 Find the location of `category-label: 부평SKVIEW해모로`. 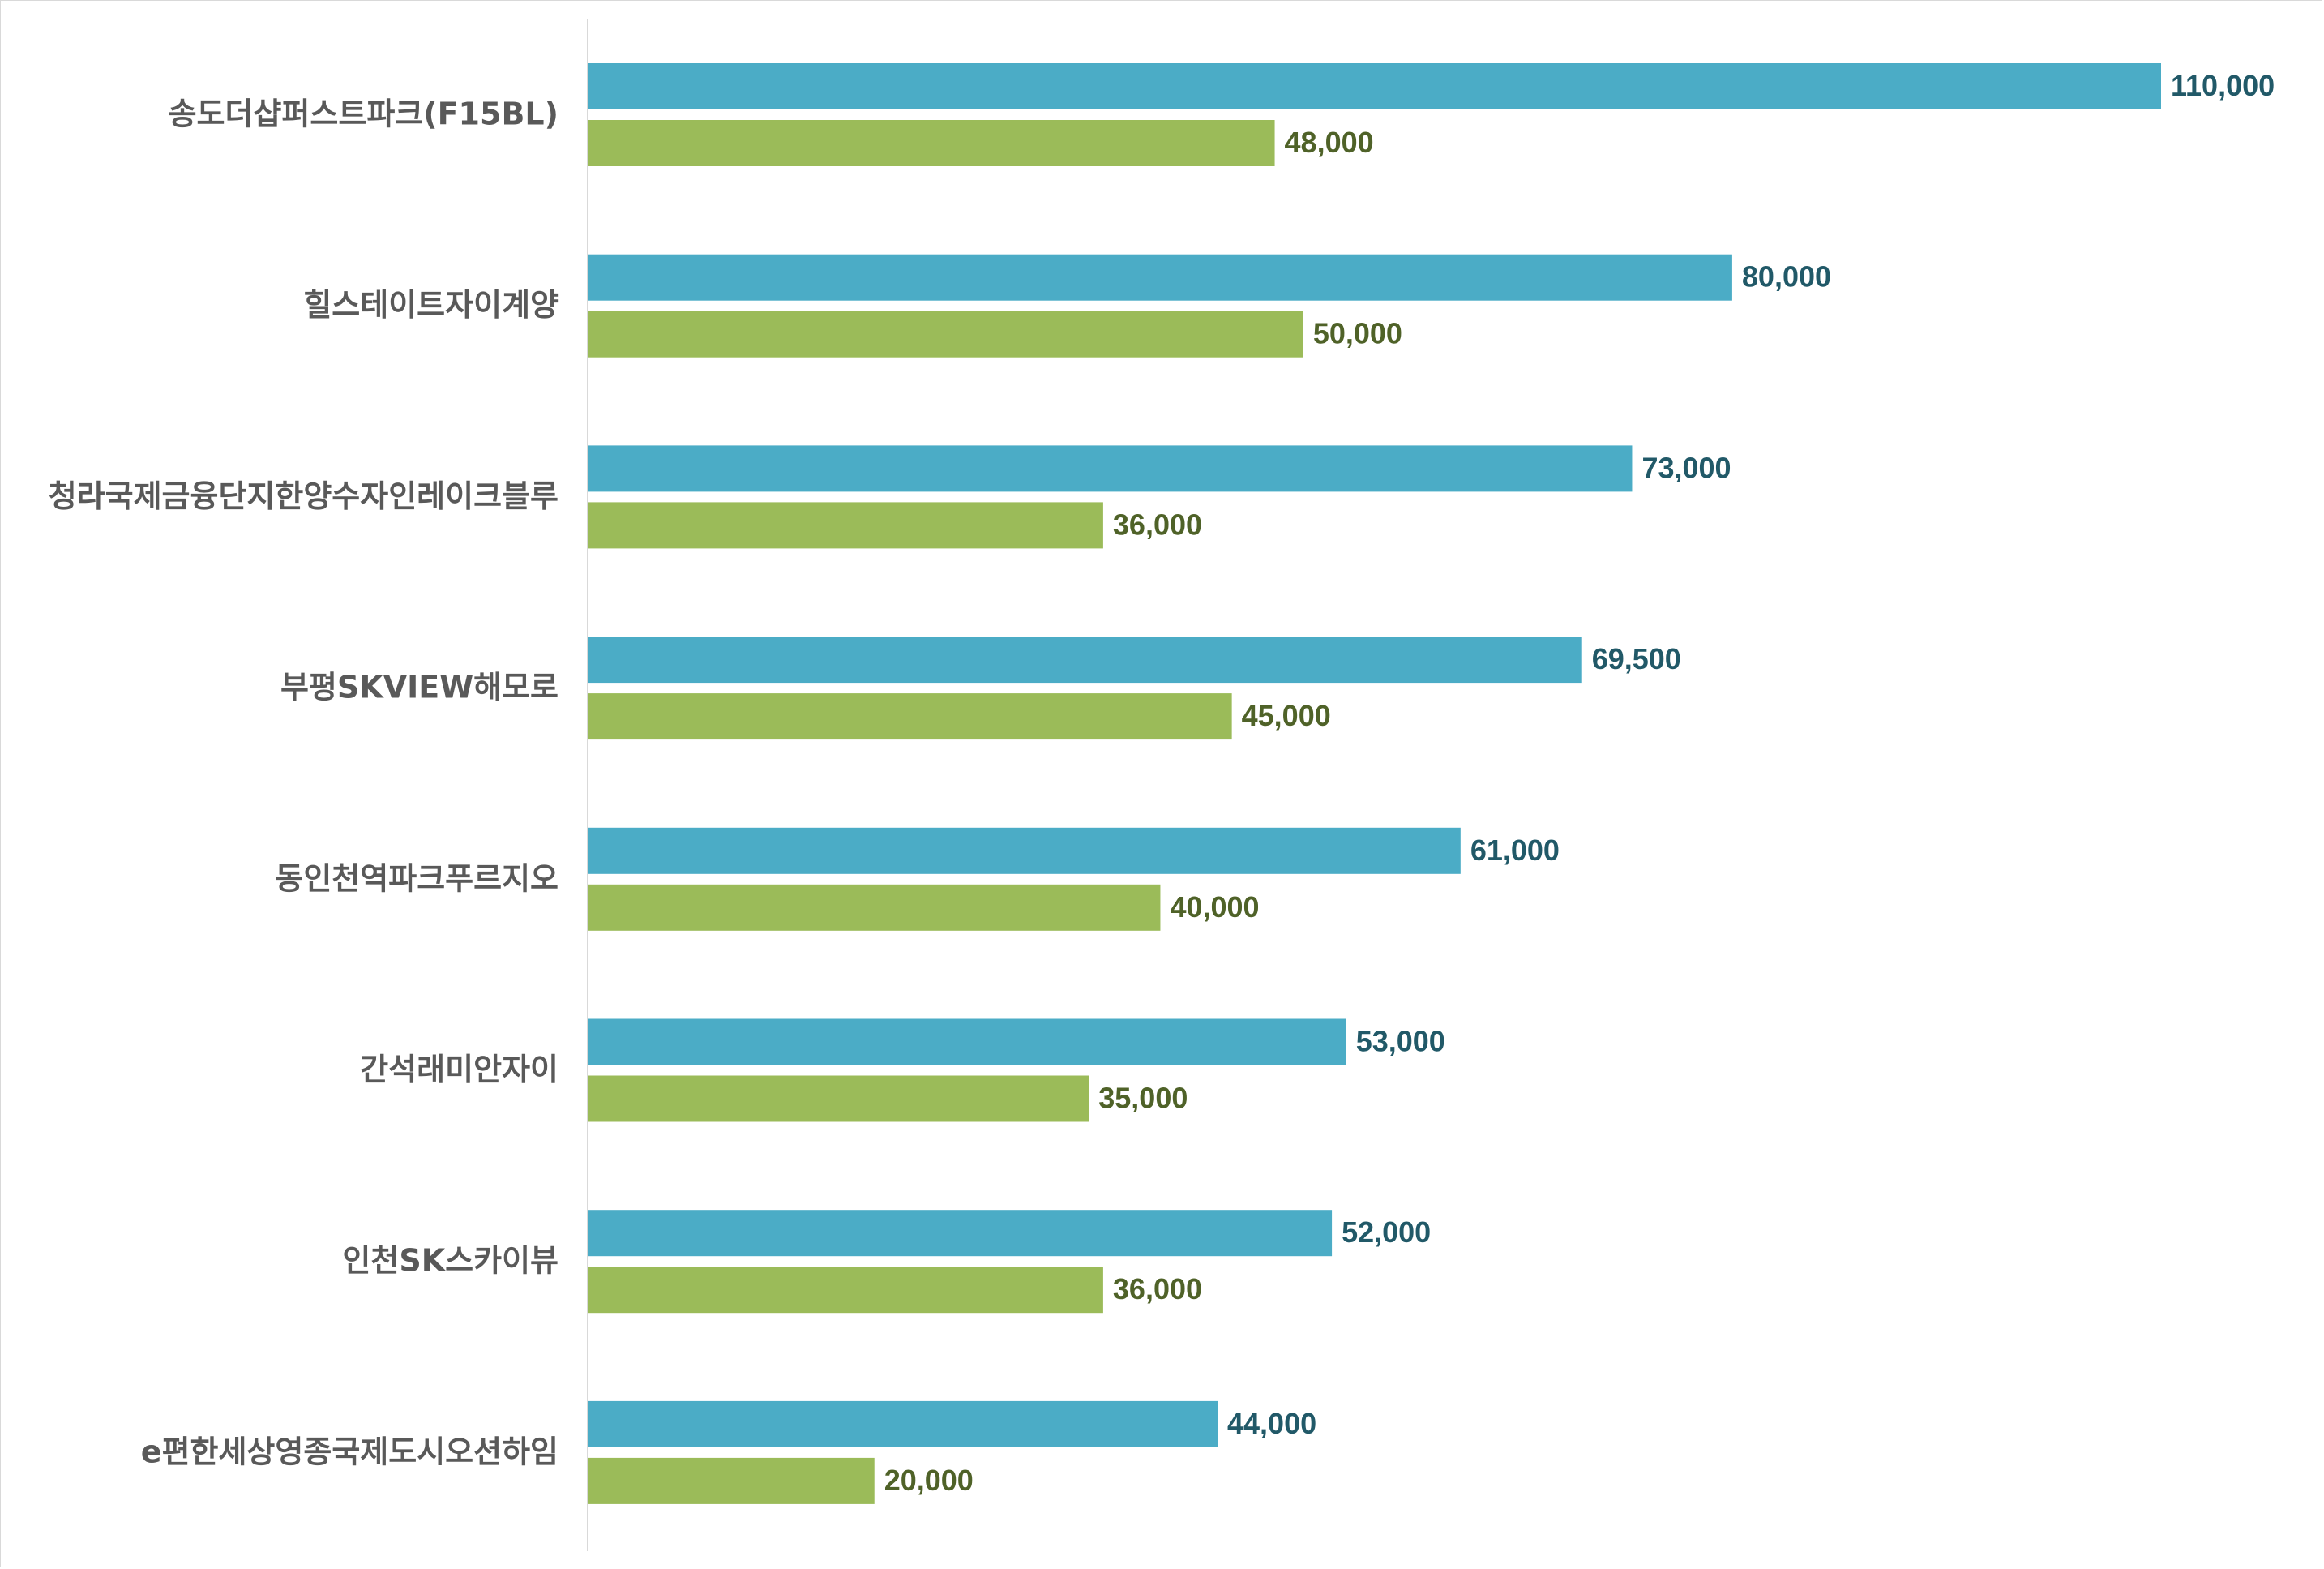

category-label: 부평SKVIEW해모로 is located at coordinates (419, 687).